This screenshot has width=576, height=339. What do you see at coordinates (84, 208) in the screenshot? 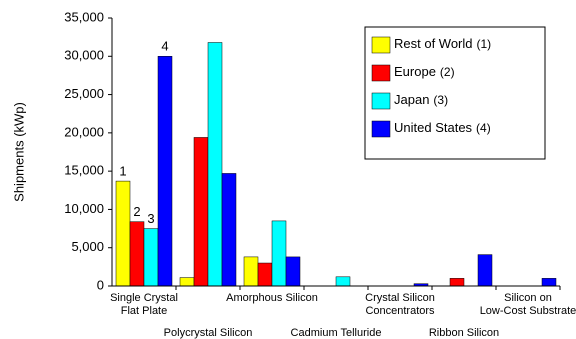
I see `y-tick-label: 10,000` at bounding box center [84, 208].